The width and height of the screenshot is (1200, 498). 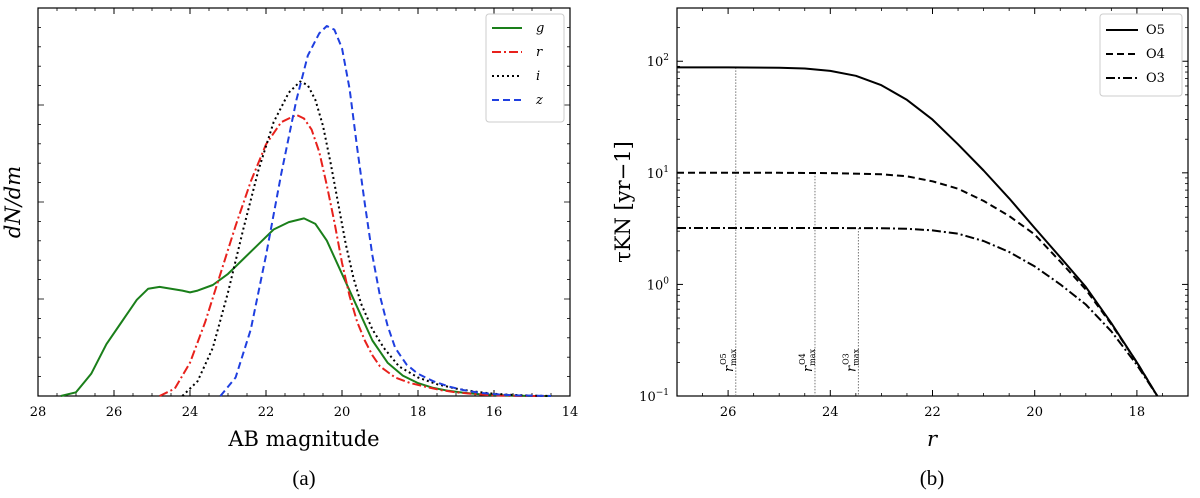 What do you see at coordinates (538, 76) in the screenshot?
I see `legend-label-i: i` at bounding box center [538, 76].